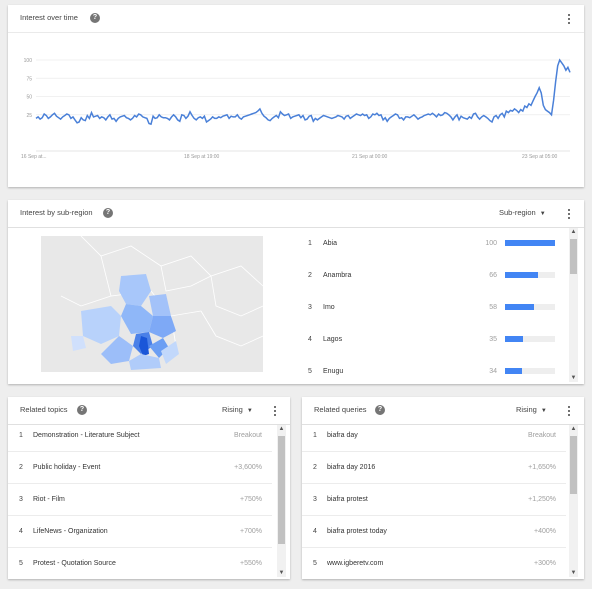 This screenshot has height=589, width=592. What do you see at coordinates (434, 436) in the screenshot?
I see `list-item: 1 biafra day Breakout` at bounding box center [434, 436].